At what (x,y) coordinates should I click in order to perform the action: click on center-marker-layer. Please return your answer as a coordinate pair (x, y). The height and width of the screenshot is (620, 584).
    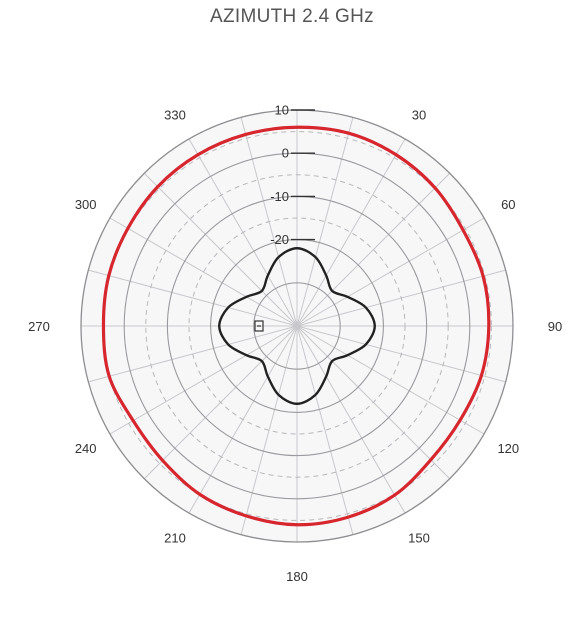
    Looking at the image, I should click on (259, 326).